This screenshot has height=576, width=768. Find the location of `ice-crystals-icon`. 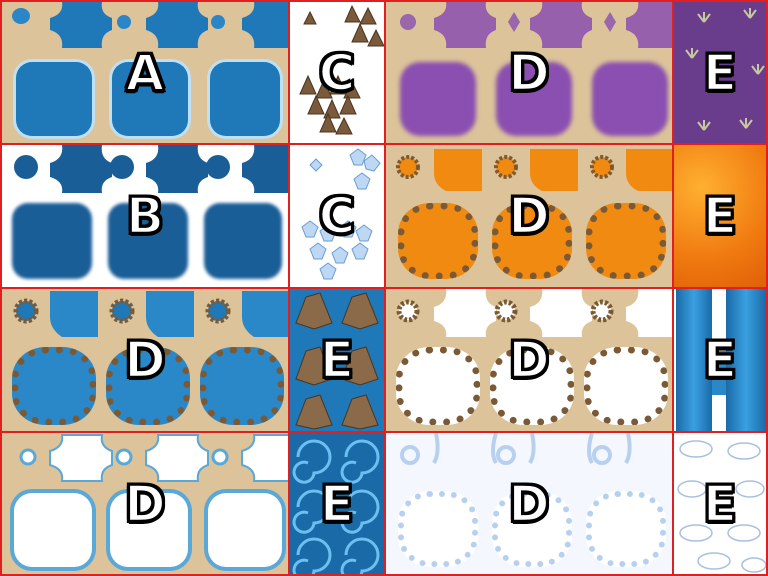

ice-crystals-icon is located at coordinates (341, 214).